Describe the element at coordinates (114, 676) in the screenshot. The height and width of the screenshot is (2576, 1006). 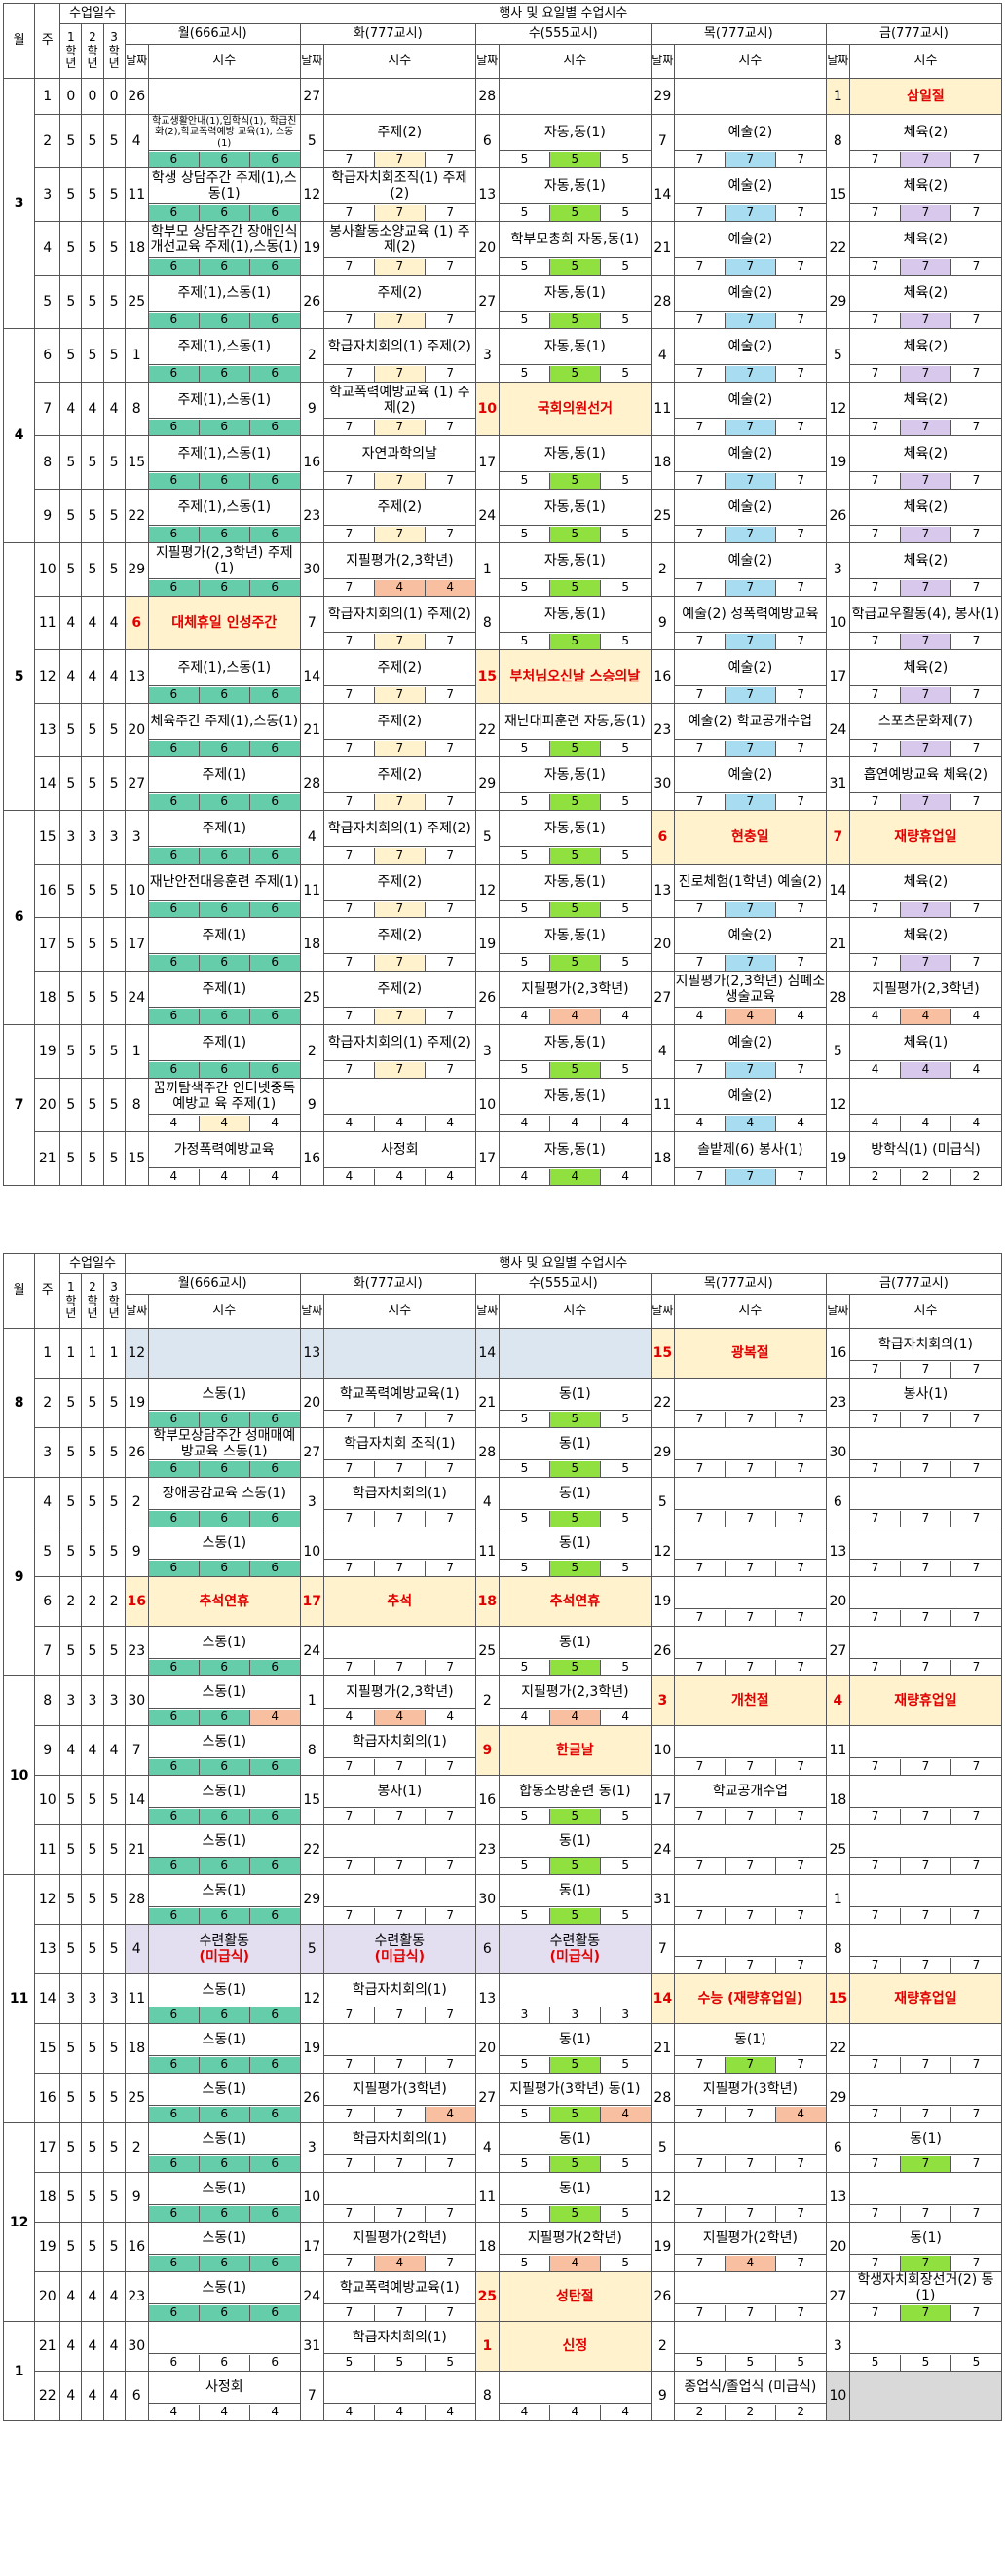
I see `day-count-grade3: 4` at that location.